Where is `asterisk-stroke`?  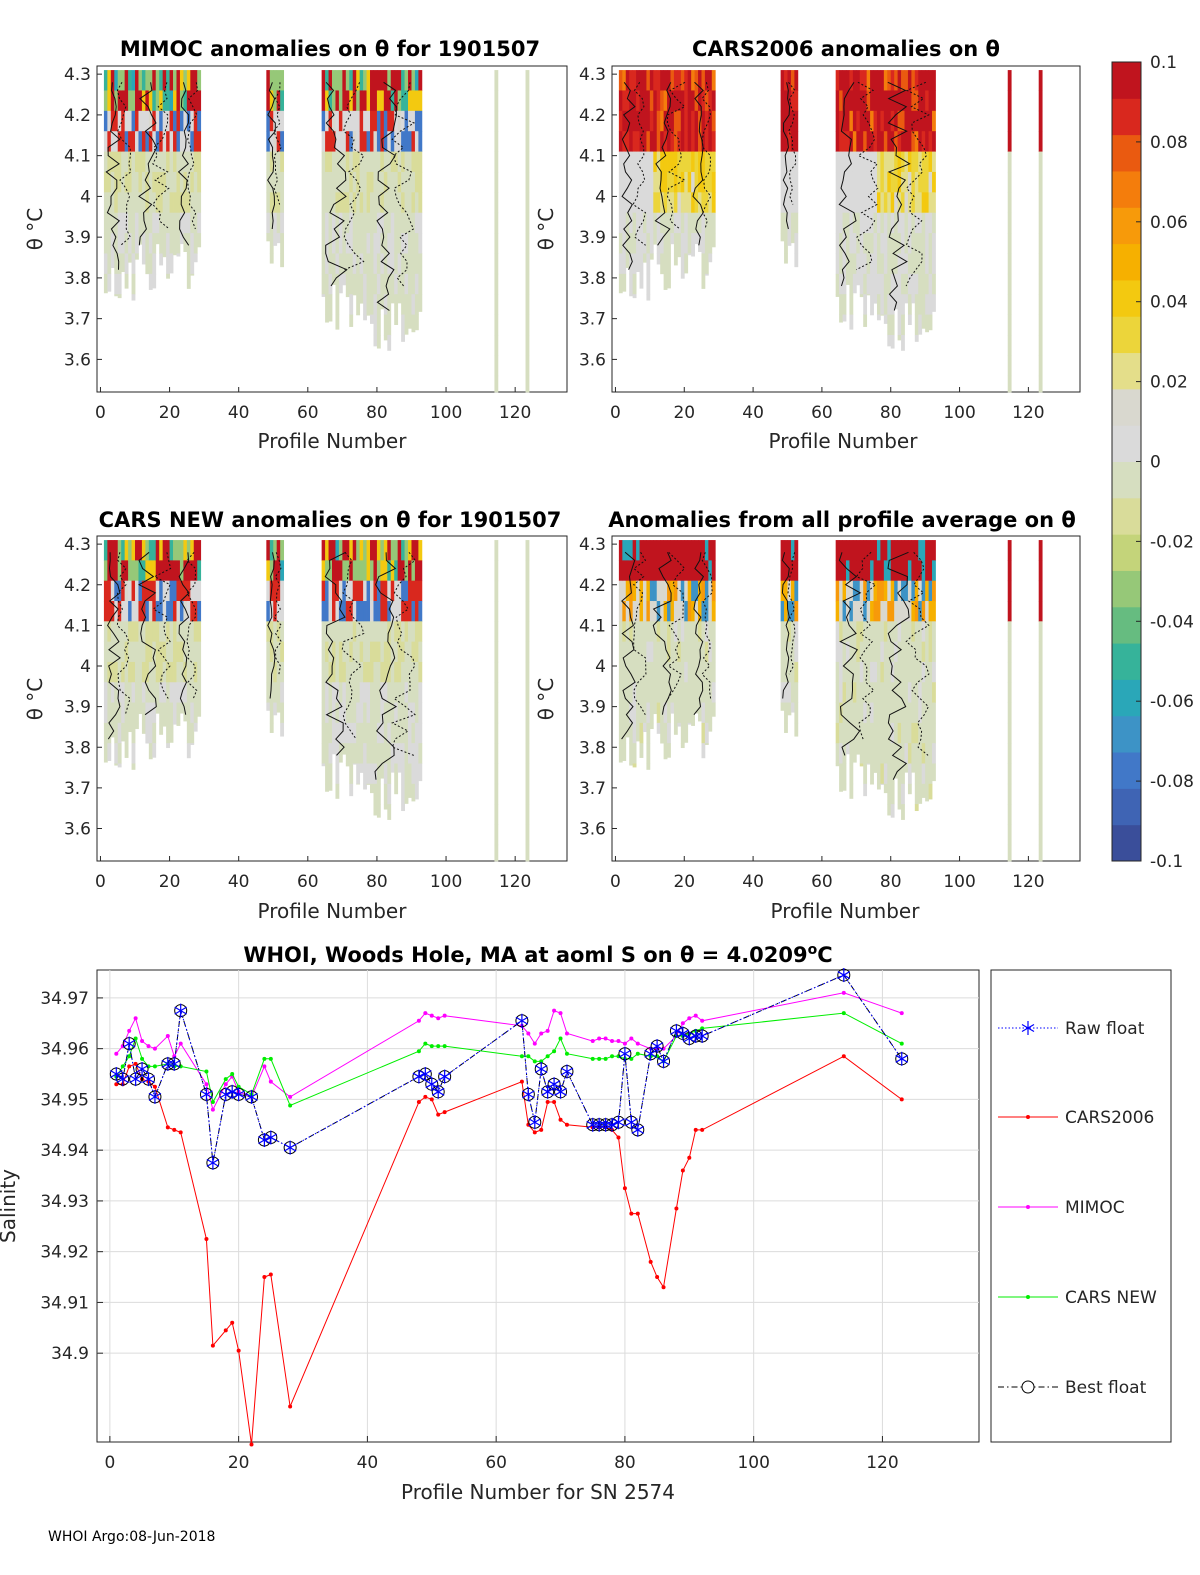 asterisk-stroke is located at coordinates (438, 1091).